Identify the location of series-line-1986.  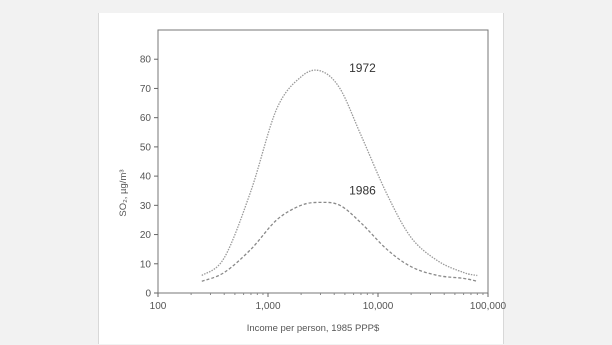
(339, 241).